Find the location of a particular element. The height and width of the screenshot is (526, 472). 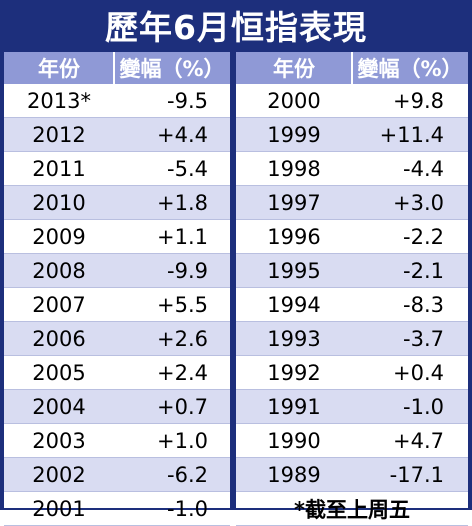

year-cell: 2009 is located at coordinates (59, 236).